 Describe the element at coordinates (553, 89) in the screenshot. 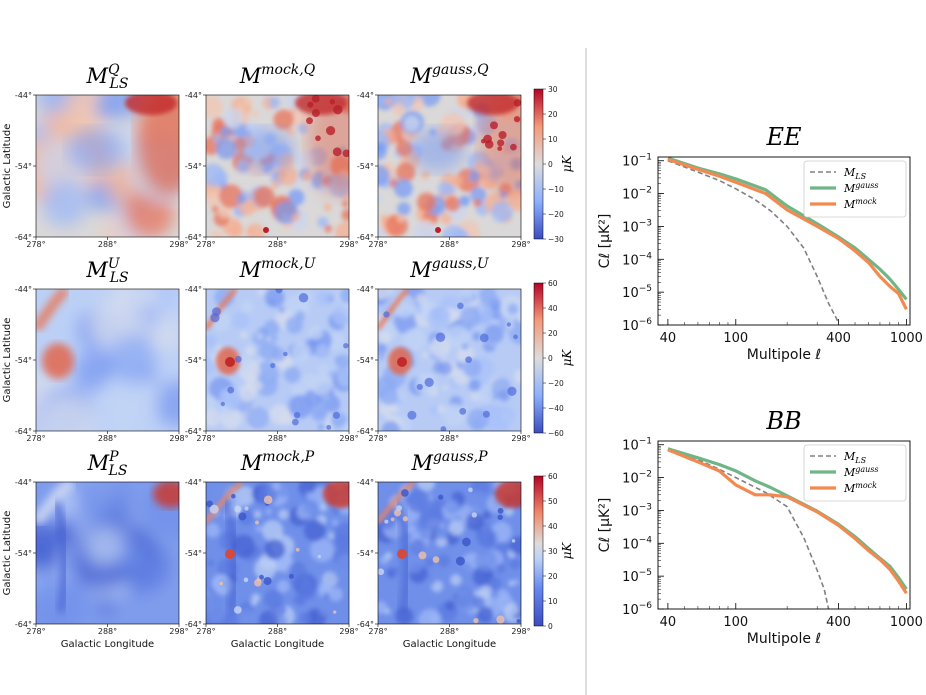

I see `colorbar-tick-label: 30` at that location.